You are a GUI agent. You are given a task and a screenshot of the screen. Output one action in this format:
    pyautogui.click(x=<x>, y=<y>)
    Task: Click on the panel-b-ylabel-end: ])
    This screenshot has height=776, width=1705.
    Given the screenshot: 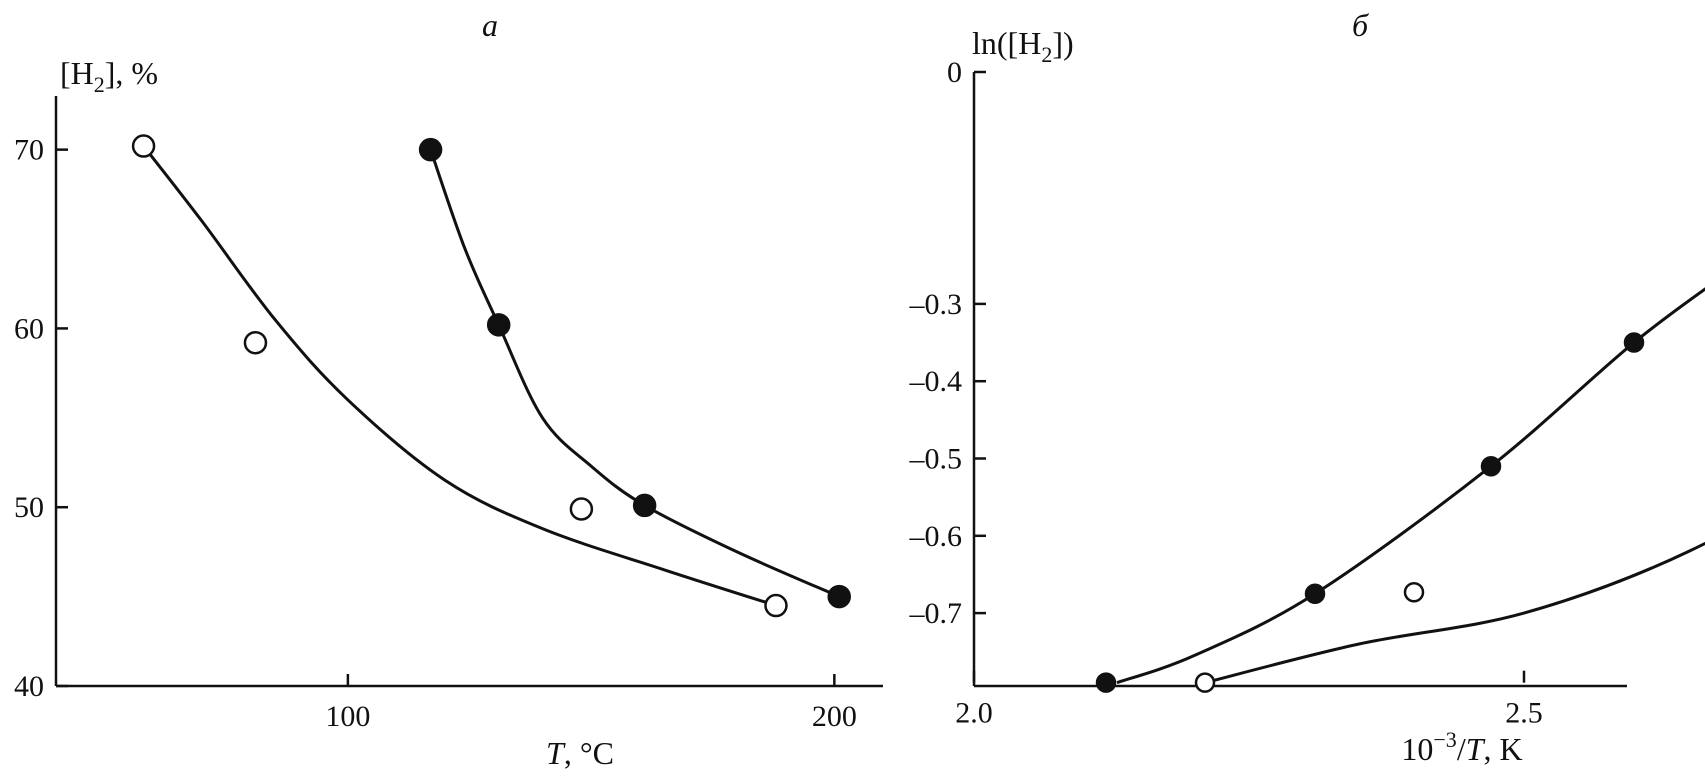 What is the action you would take?
    pyautogui.click(x=1062, y=43)
    